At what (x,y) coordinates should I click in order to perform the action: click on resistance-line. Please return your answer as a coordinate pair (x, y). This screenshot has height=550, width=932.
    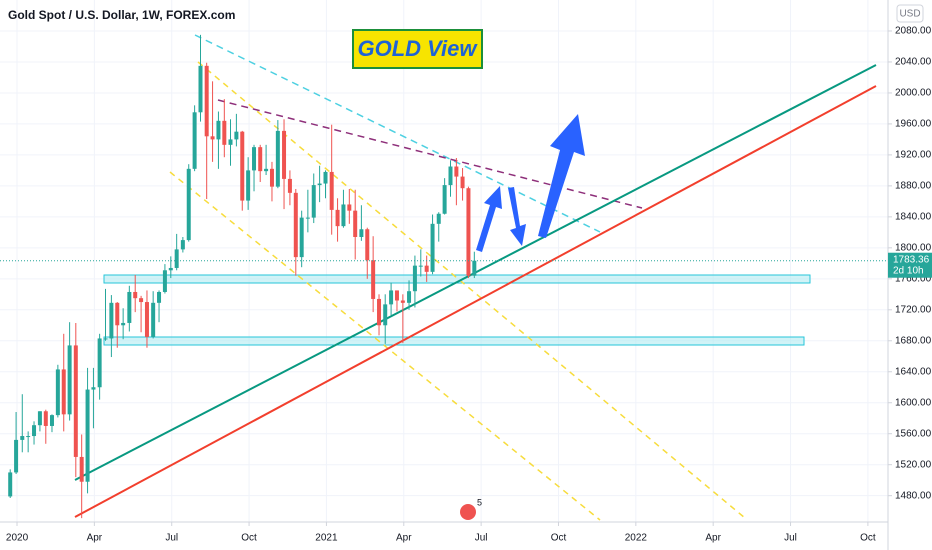
    Looking at the image, I should click on (430, 154).